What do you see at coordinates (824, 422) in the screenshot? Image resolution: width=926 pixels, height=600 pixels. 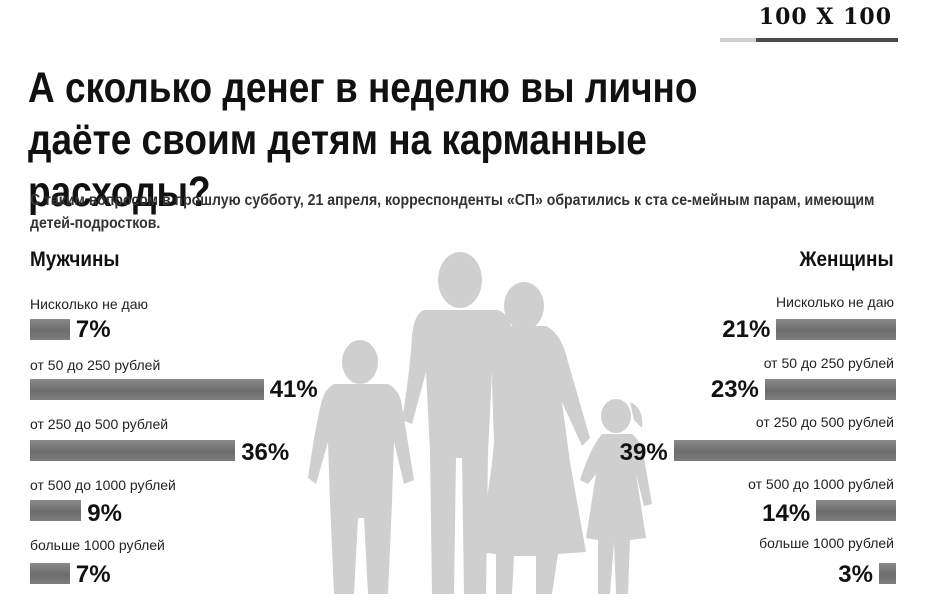 I see `women-category-label: от 250 до 500 рублей` at bounding box center [824, 422].